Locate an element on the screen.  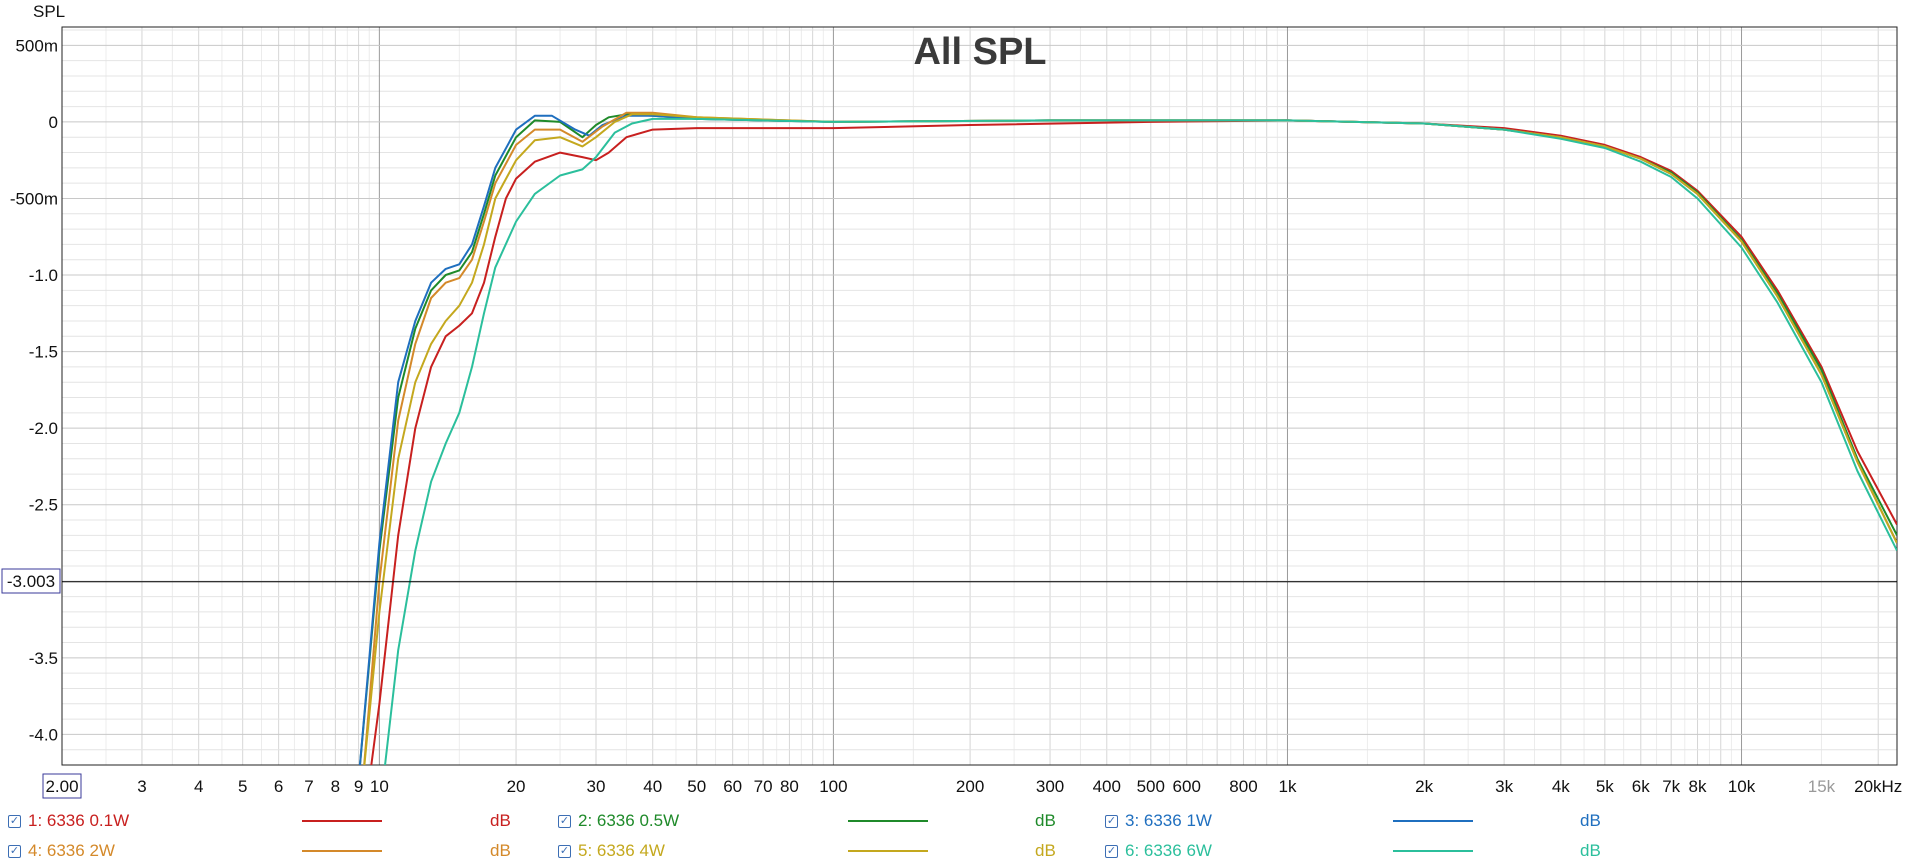
x-tick-label: 200 is located at coordinates (970, 786).